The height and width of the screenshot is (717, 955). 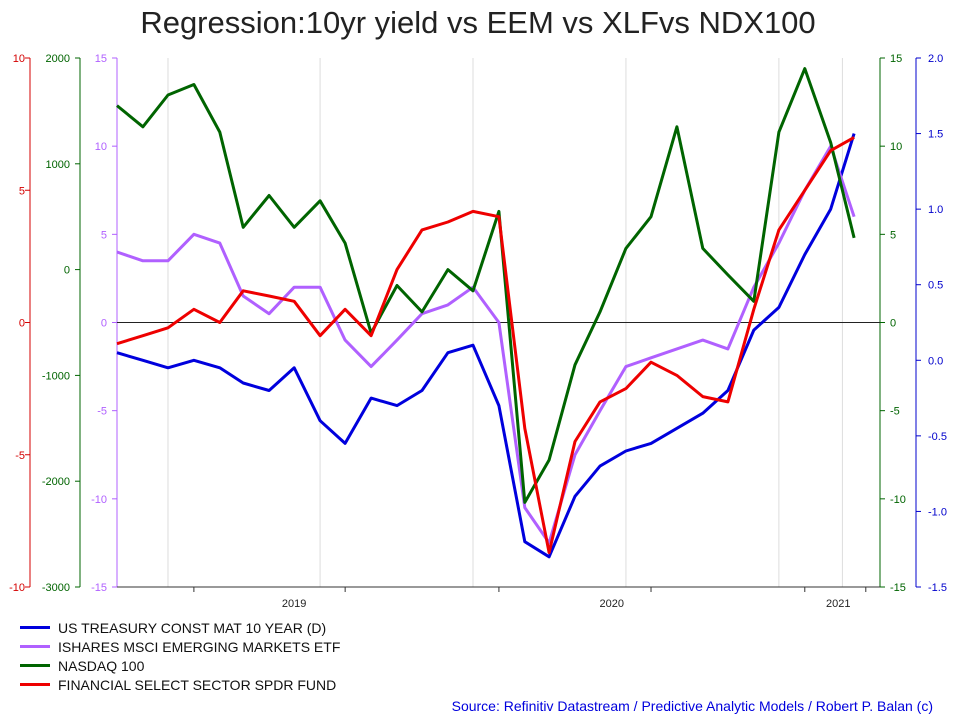 I want to click on legend-entry: ISHARES MSCI EMERGING MARKETS ETF, so click(x=300, y=646).